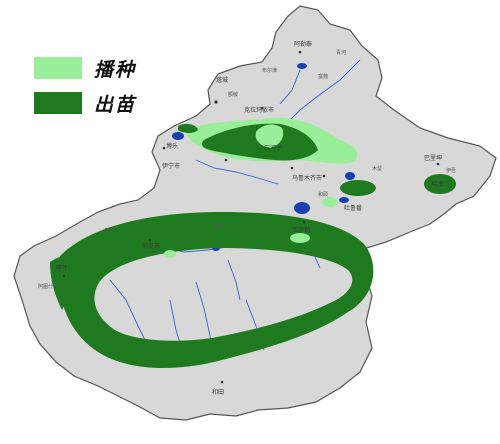  Describe the element at coordinates (115, 70) in the screenshot. I see `sowing-label: 播种` at that location.